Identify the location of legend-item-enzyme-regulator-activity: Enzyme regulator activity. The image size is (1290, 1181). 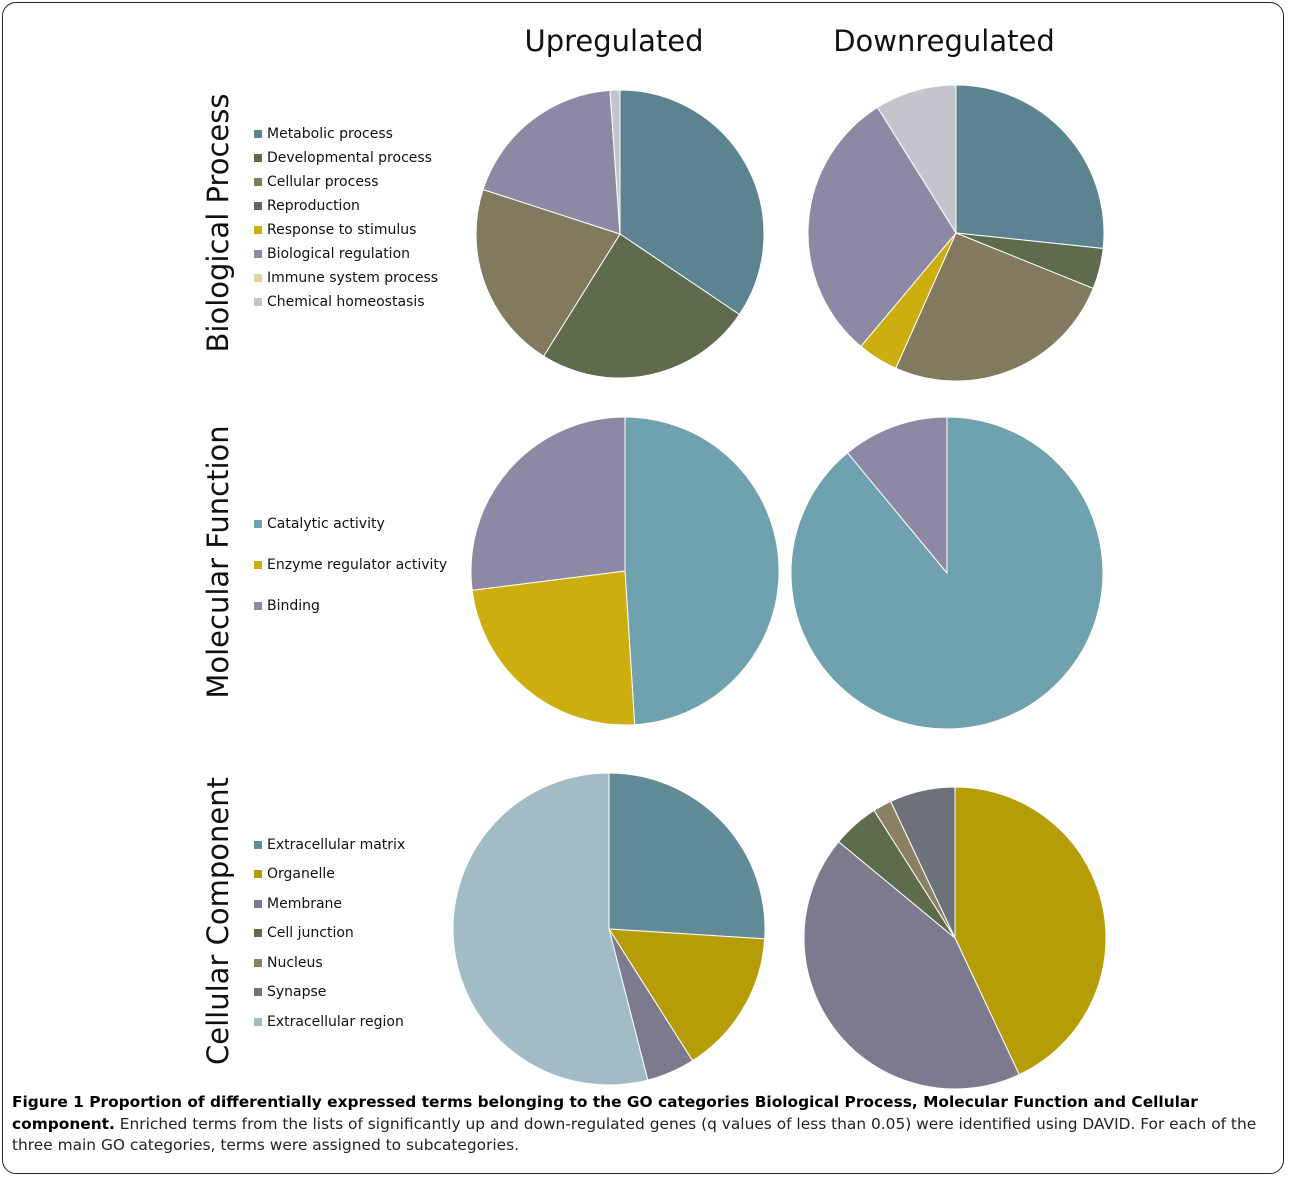
(350, 564).